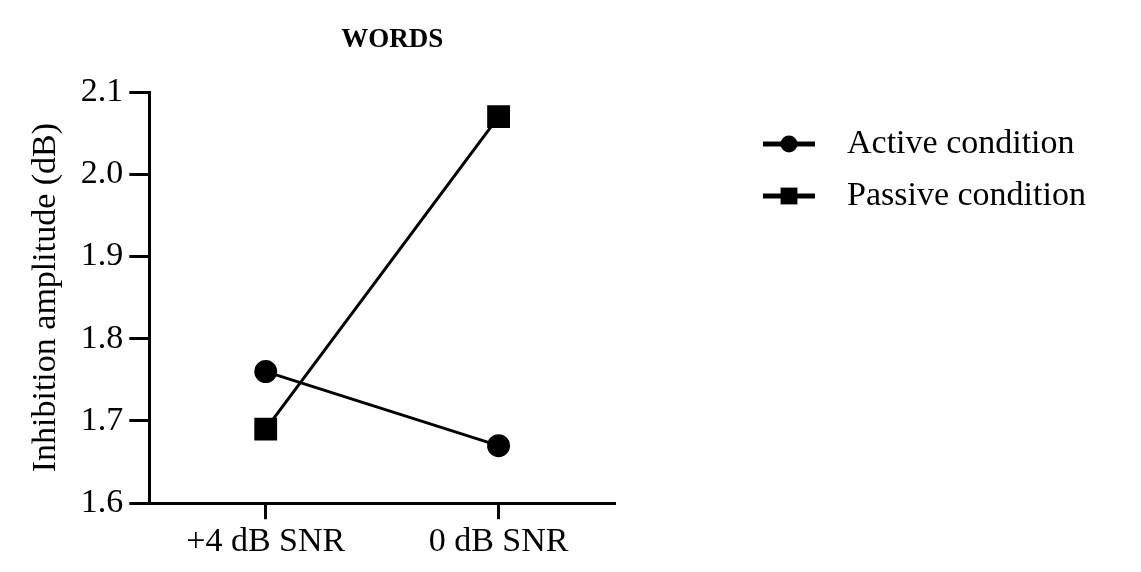  What do you see at coordinates (102, 254) in the screenshot?
I see `y-tick-label: 1.9` at bounding box center [102, 254].